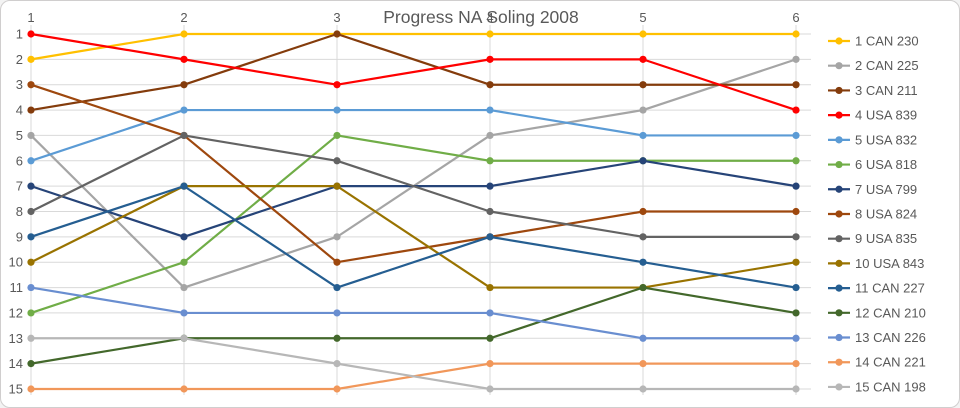 This screenshot has width=960, height=408. What do you see at coordinates (886, 238) in the screenshot?
I see `legend-label: 9 USA 835` at bounding box center [886, 238].